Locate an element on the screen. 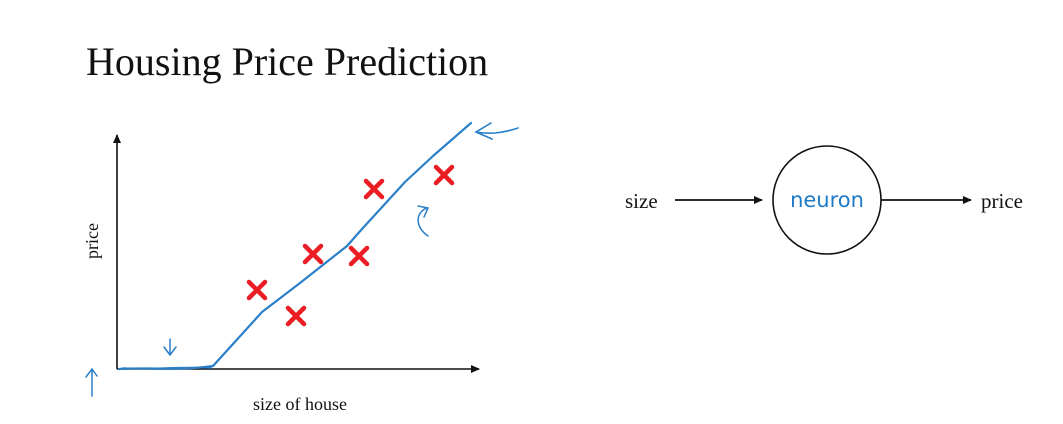  y-axis-label: price is located at coordinates (92, 241).